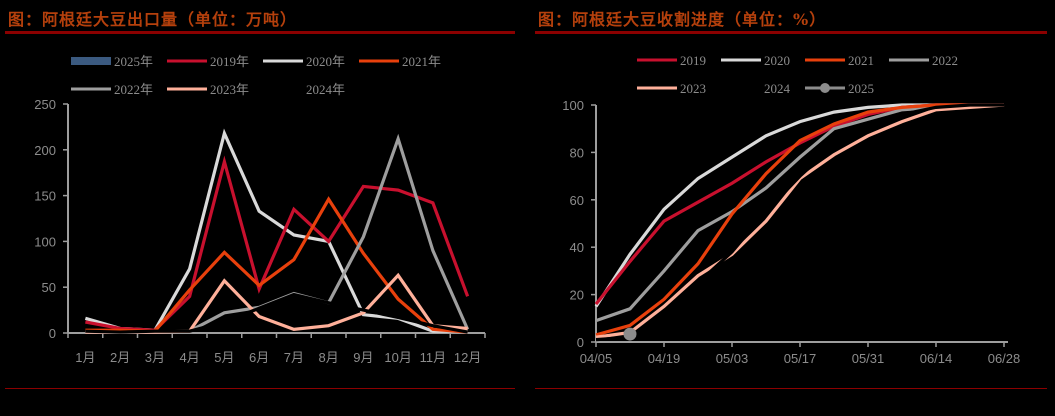  Describe the element at coordinates (224, 357) in the screenshot. I see `x-tick-label: 5月` at that location.